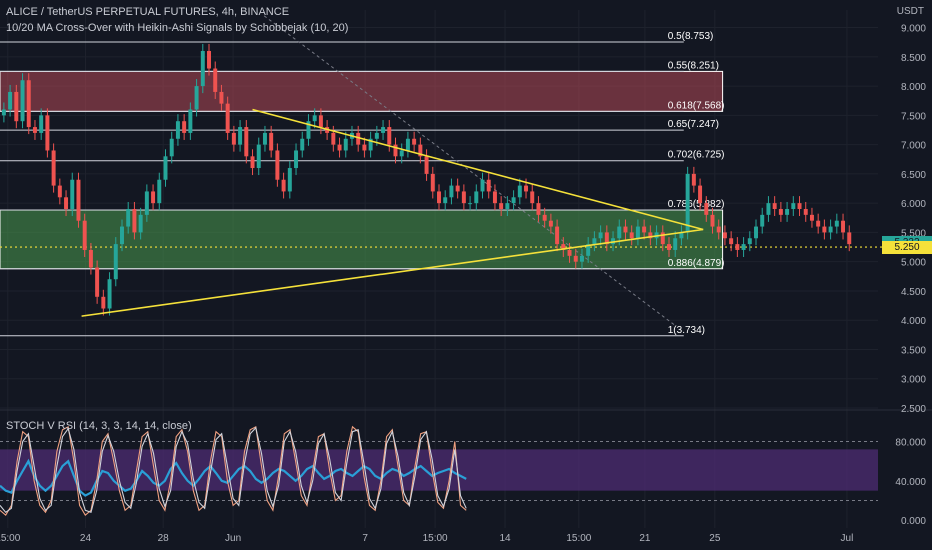  Describe the element at coordinates (910, 482) in the screenshot. I see `stoch-tick-label: 40.000` at that location.